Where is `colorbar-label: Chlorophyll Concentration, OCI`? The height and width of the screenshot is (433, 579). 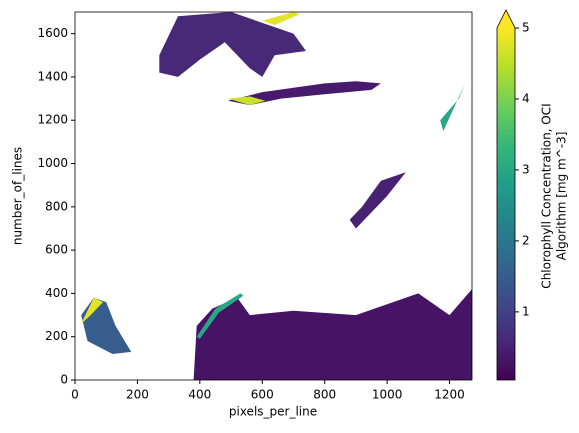
colorbar-label: Chlorophyll Concentration, OCI is located at coordinates (547, 195).